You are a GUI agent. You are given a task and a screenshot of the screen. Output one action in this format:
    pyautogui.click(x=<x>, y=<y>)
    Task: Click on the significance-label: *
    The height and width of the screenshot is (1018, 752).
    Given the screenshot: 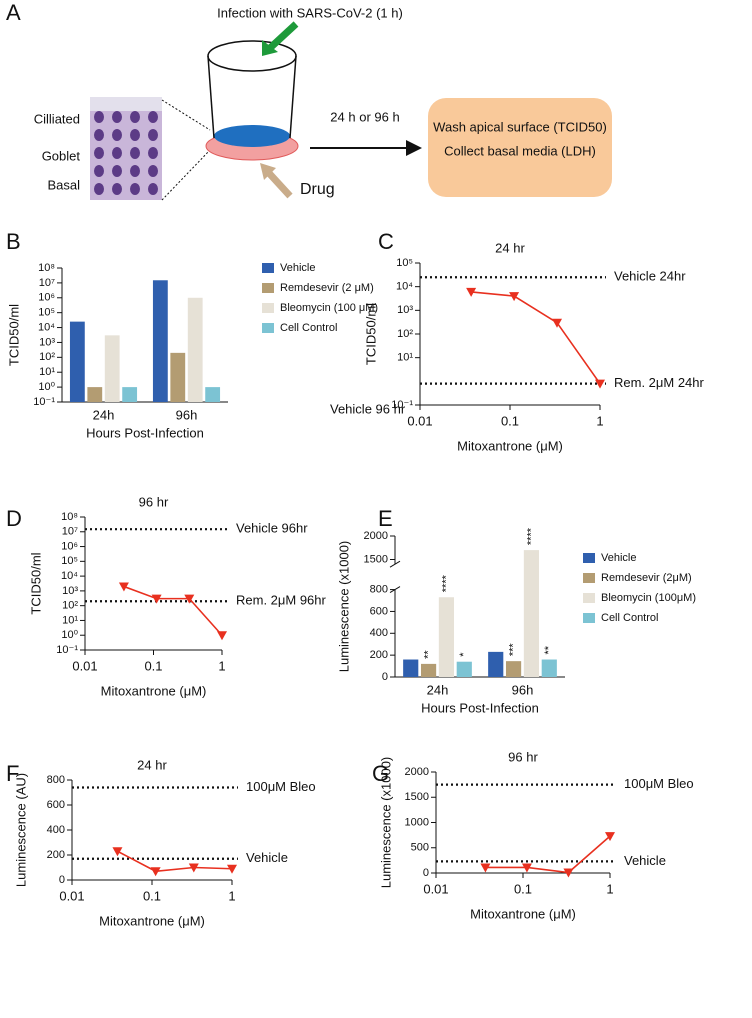 What is the action you would take?
    pyautogui.click(x=464, y=654)
    